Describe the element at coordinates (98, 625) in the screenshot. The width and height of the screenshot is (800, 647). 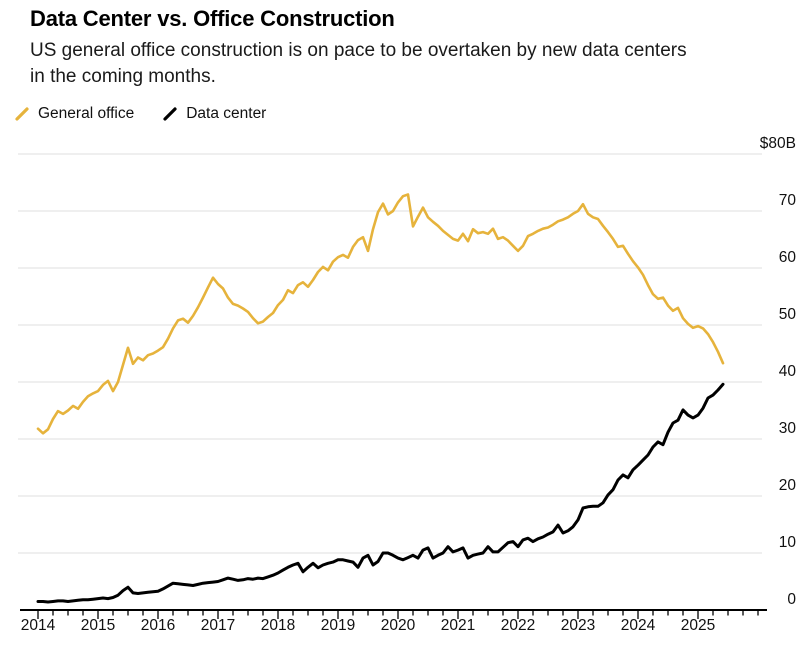
I see `x-tick-label: 2015` at that location.